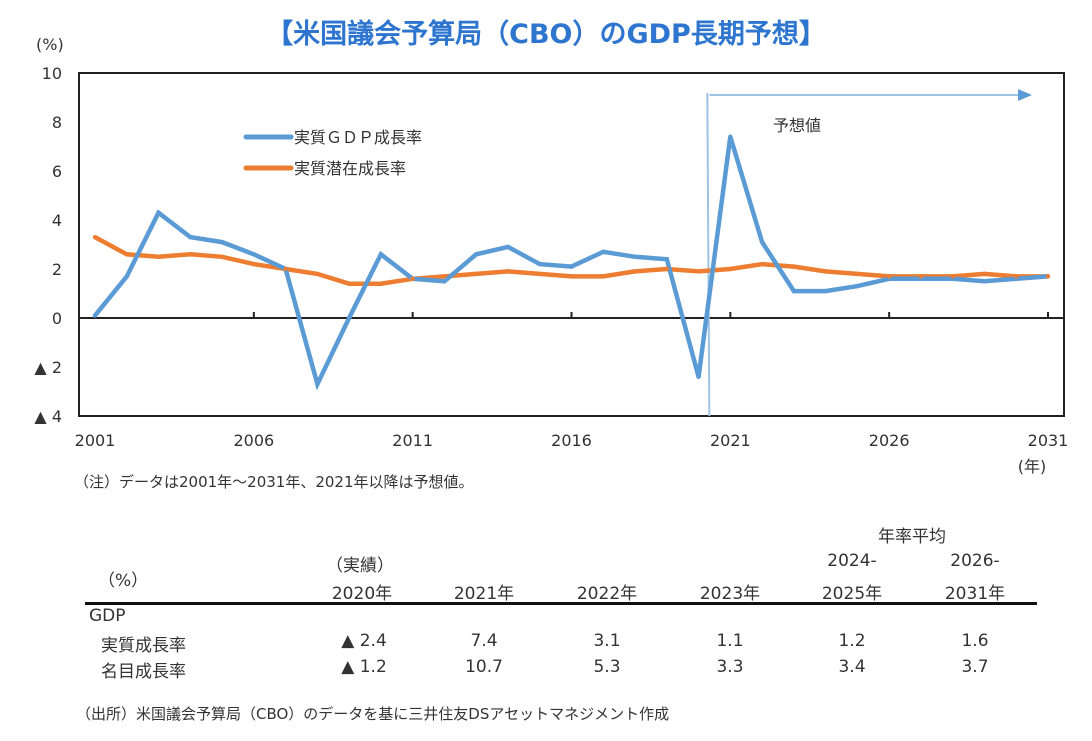  I want to click on data-point-s1-2015, so click(539, 274).